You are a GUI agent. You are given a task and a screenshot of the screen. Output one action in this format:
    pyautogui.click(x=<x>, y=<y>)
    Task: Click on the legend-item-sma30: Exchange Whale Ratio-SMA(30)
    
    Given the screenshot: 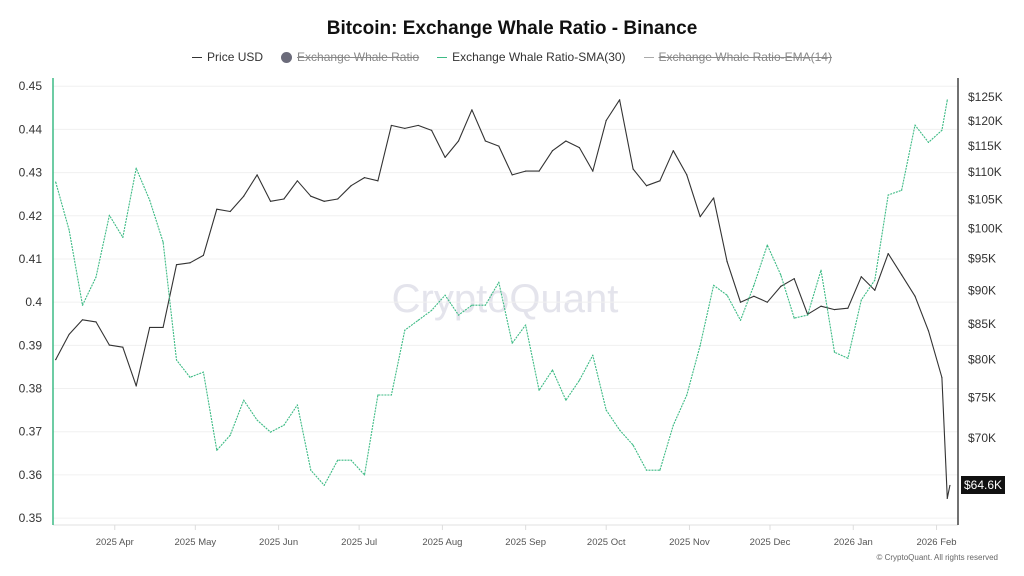 What is the action you would take?
    pyautogui.click(x=531, y=57)
    